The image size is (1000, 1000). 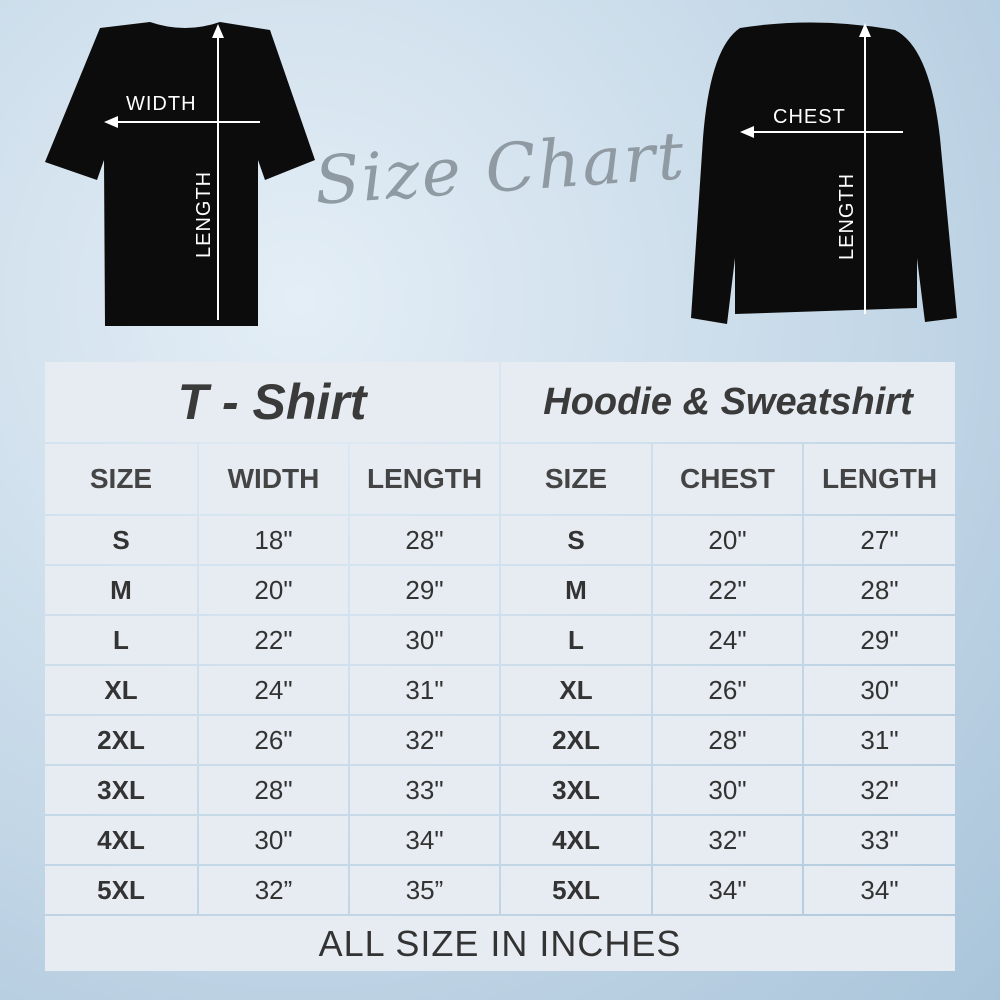 What do you see at coordinates (728, 402) in the screenshot?
I see `sweatshirt-table-title: Hoodie & Sweatshirt` at bounding box center [728, 402].